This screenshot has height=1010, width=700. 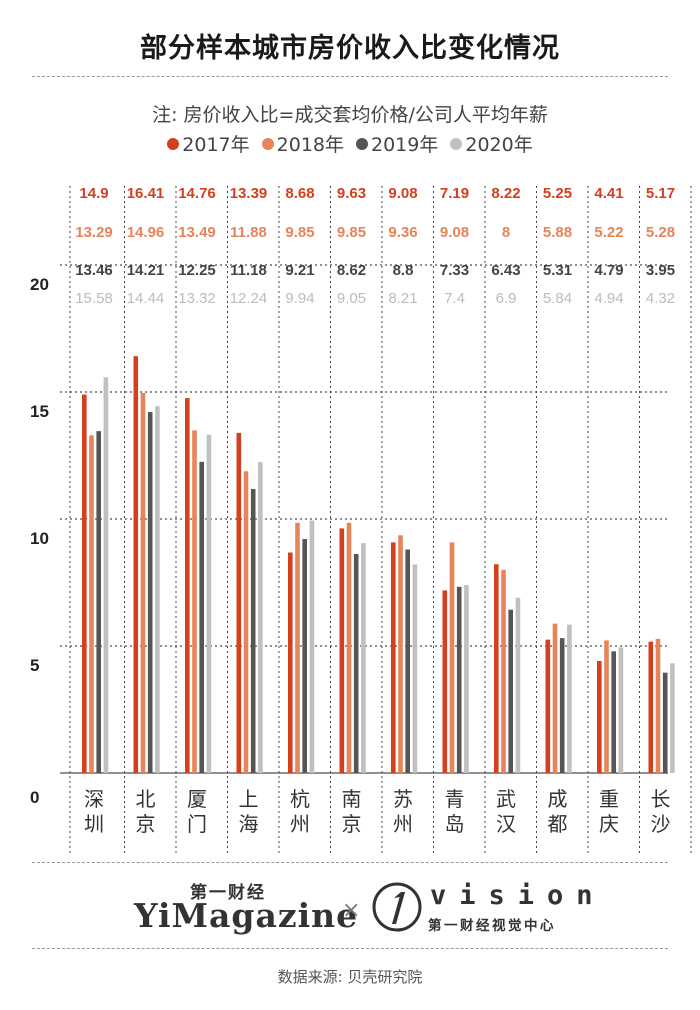 I want to click on legend-label-2017: 2017年, so click(x=216, y=145).